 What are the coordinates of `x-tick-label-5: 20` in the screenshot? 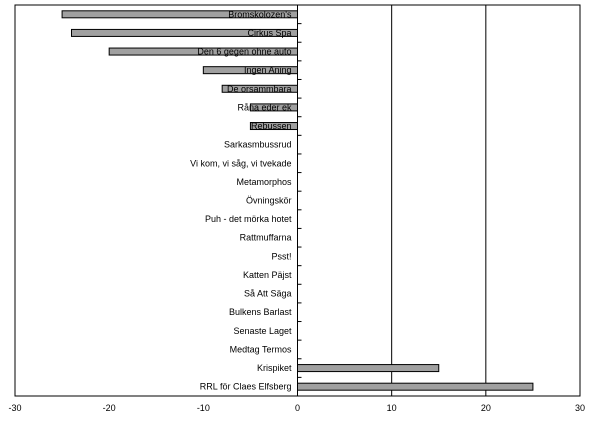 It's located at (486, 408).